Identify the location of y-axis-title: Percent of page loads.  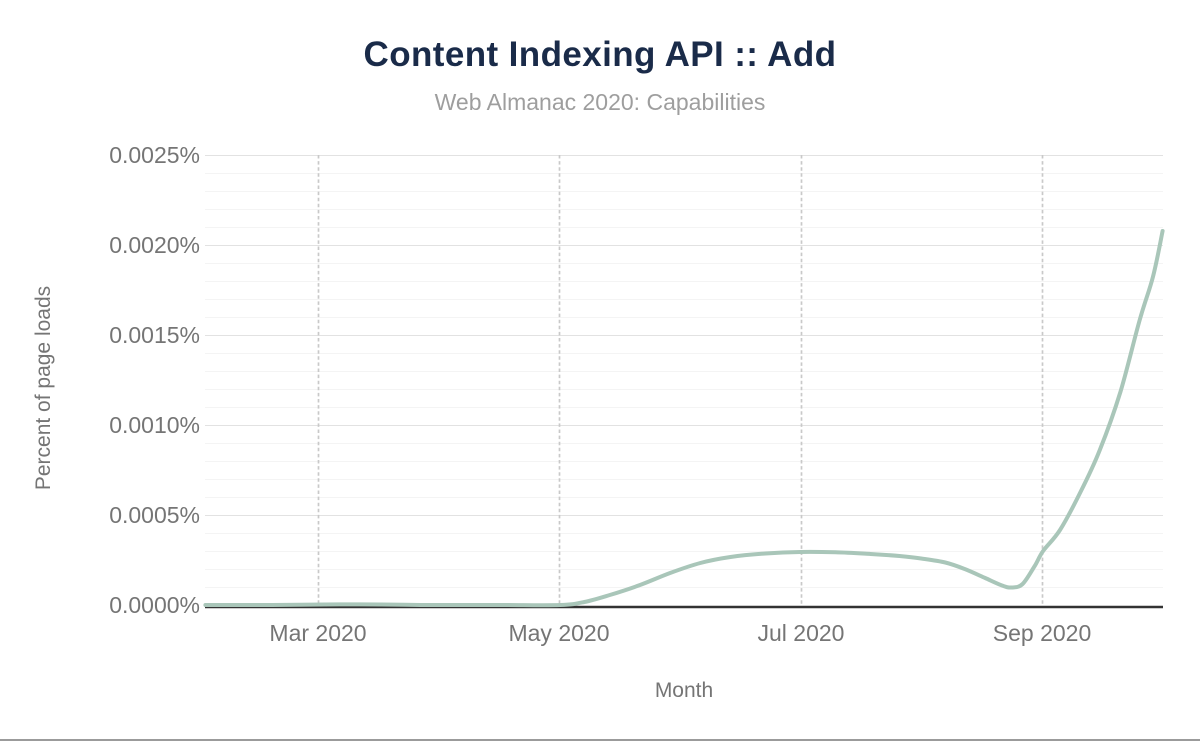
(43, 388).